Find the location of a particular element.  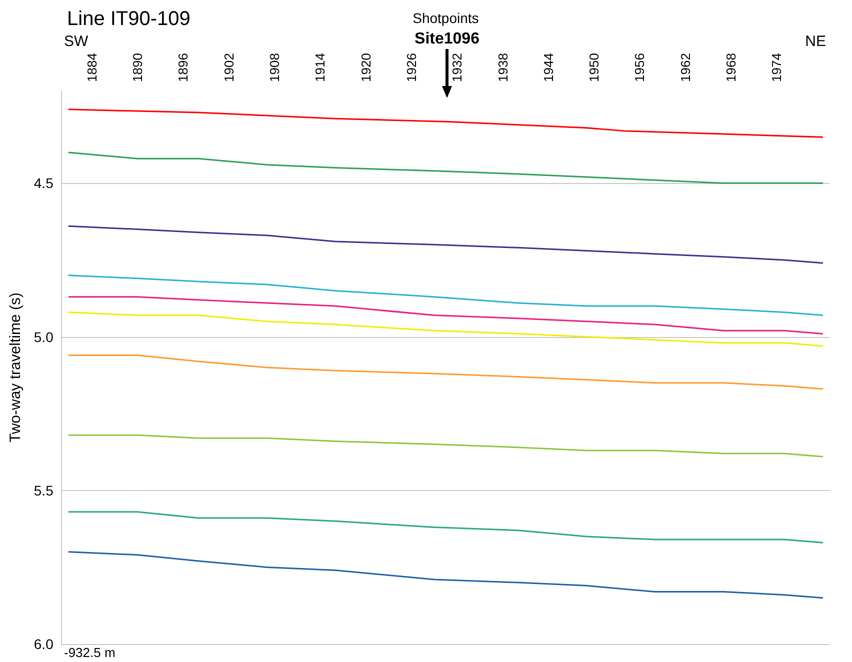

x-tick-label: 1884 is located at coordinates (92, 67).